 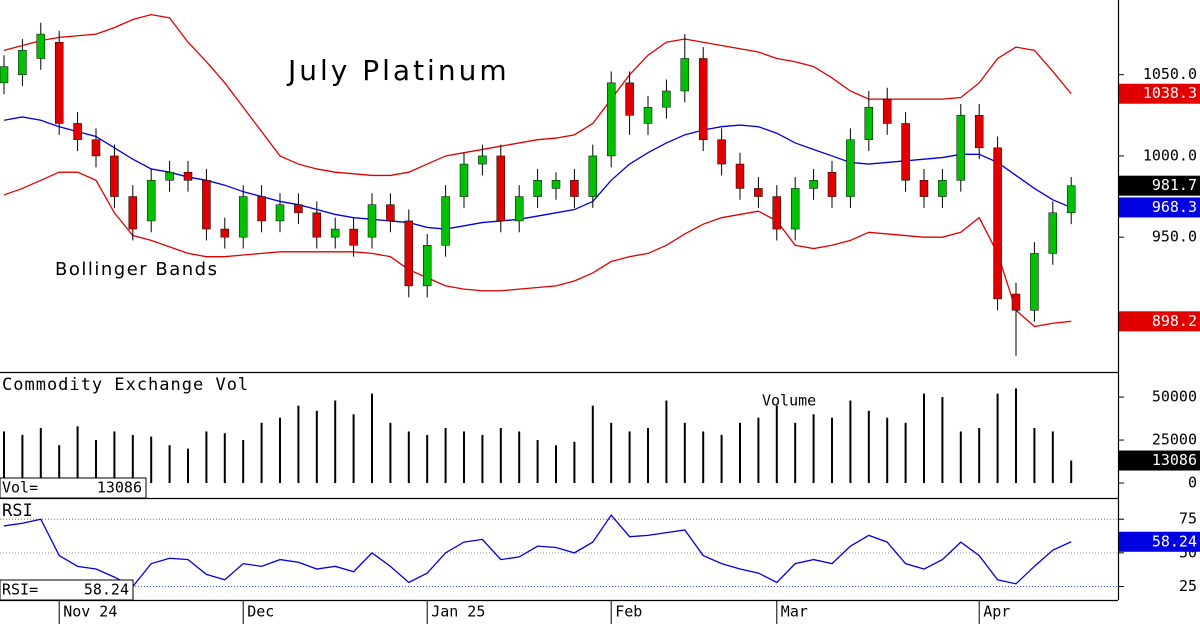 I want to click on x-tick-label: Dec, so click(x=260, y=612).